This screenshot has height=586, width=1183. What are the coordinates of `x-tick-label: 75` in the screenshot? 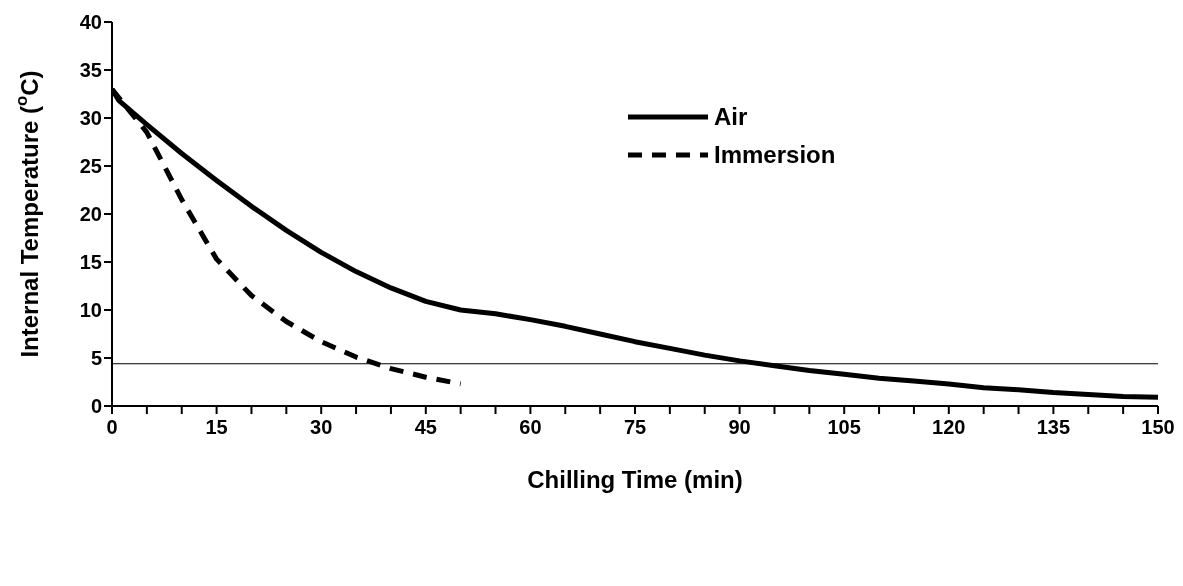 It's located at (635, 427).